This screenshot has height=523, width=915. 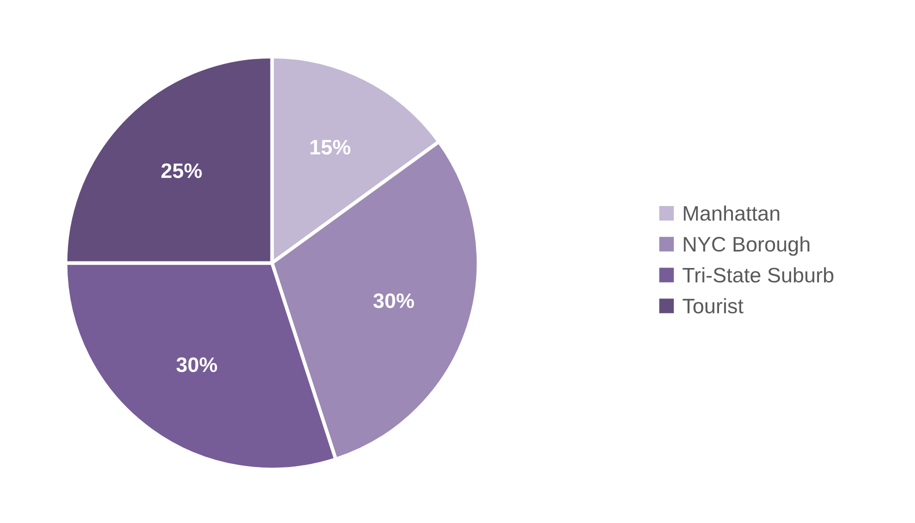 I want to click on legend-label: Manhattan, so click(x=732, y=213).